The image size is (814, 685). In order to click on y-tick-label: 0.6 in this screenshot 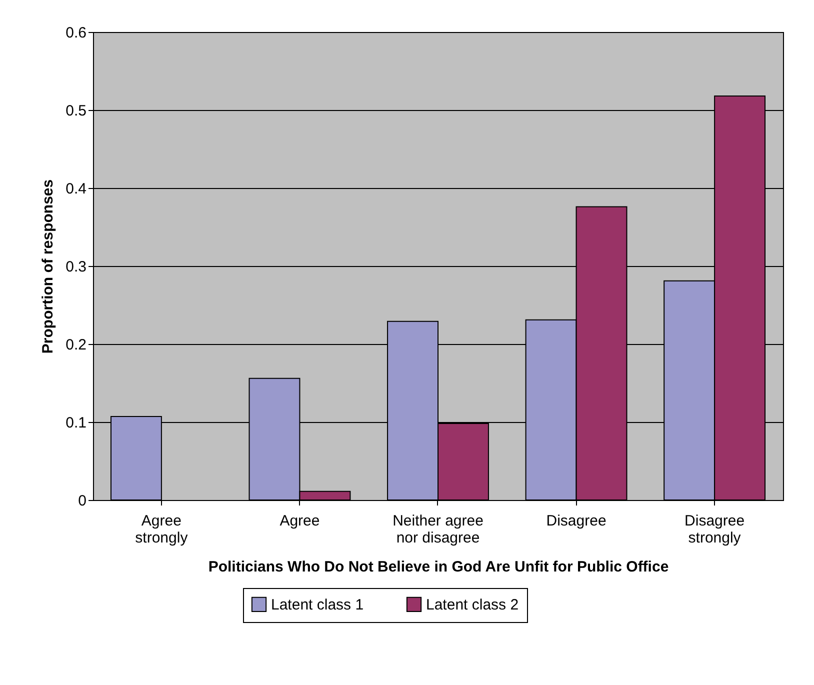, I will do `click(76, 33)`.